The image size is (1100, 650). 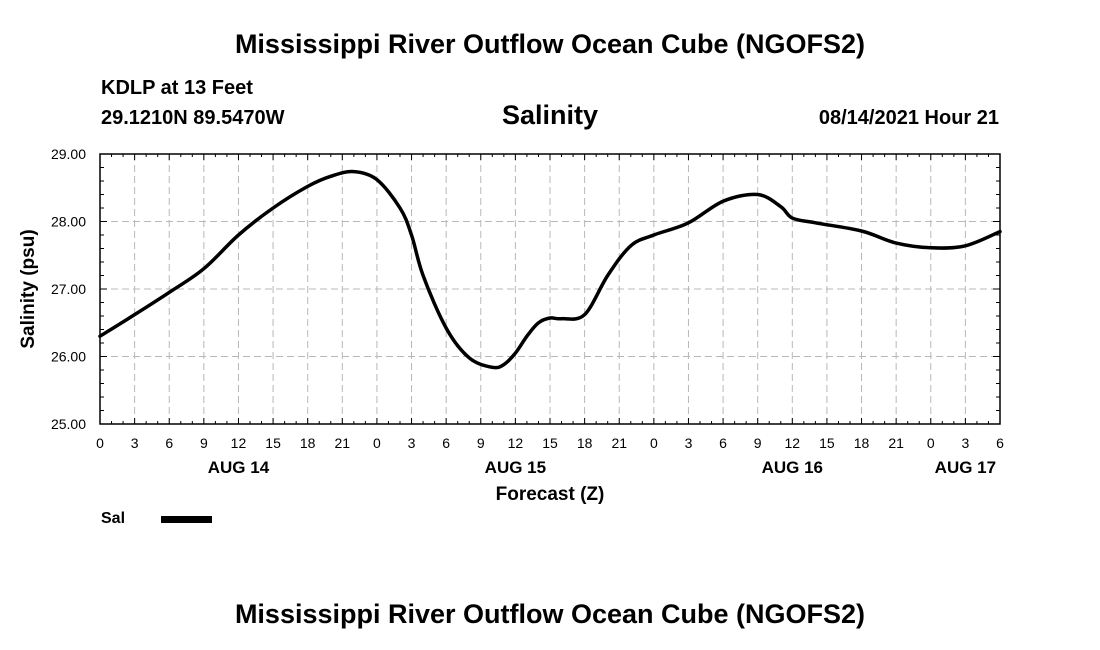 I want to click on y-tick-label: 28.00, so click(x=68, y=222).